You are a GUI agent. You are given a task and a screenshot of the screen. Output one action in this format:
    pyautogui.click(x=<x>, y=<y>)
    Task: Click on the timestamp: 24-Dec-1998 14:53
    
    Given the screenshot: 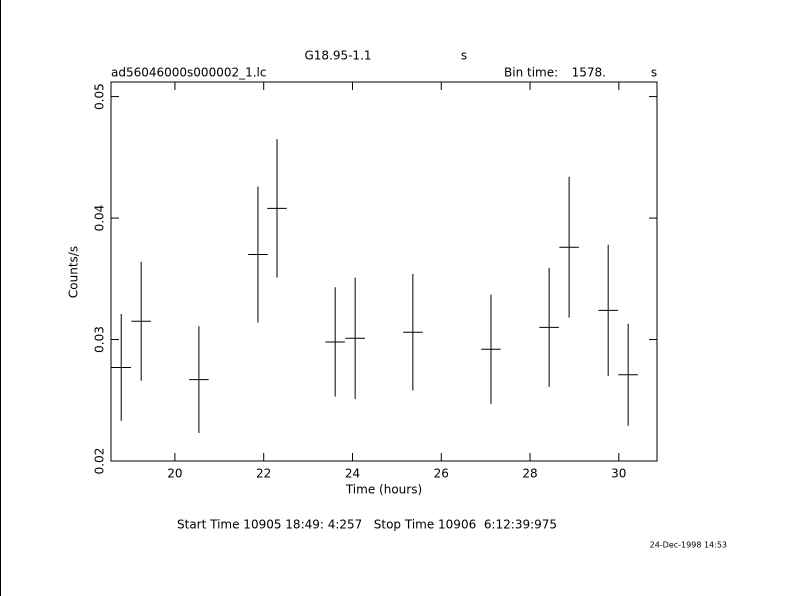 What is the action you would take?
    pyautogui.click(x=688, y=545)
    